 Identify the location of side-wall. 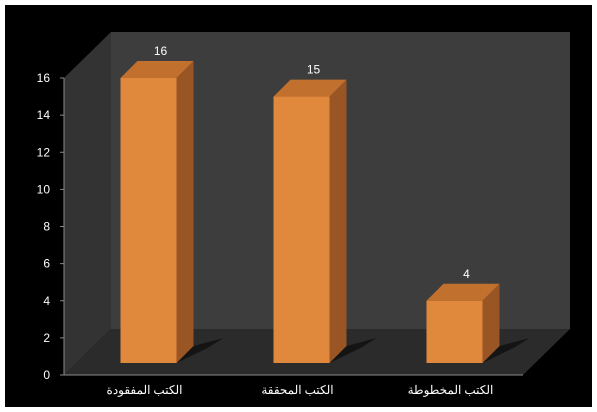
(87, 203).